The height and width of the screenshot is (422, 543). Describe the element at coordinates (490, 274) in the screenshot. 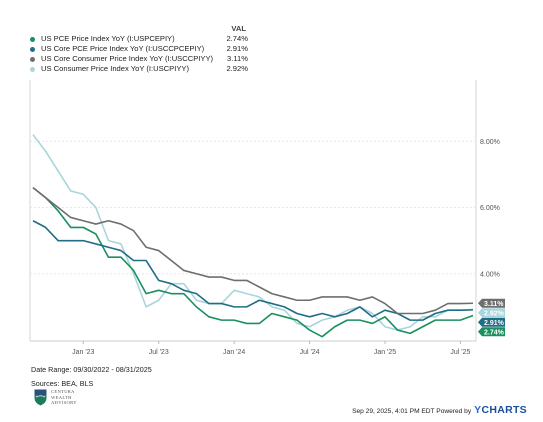

I see `y-tick-label: 4.00%` at that location.